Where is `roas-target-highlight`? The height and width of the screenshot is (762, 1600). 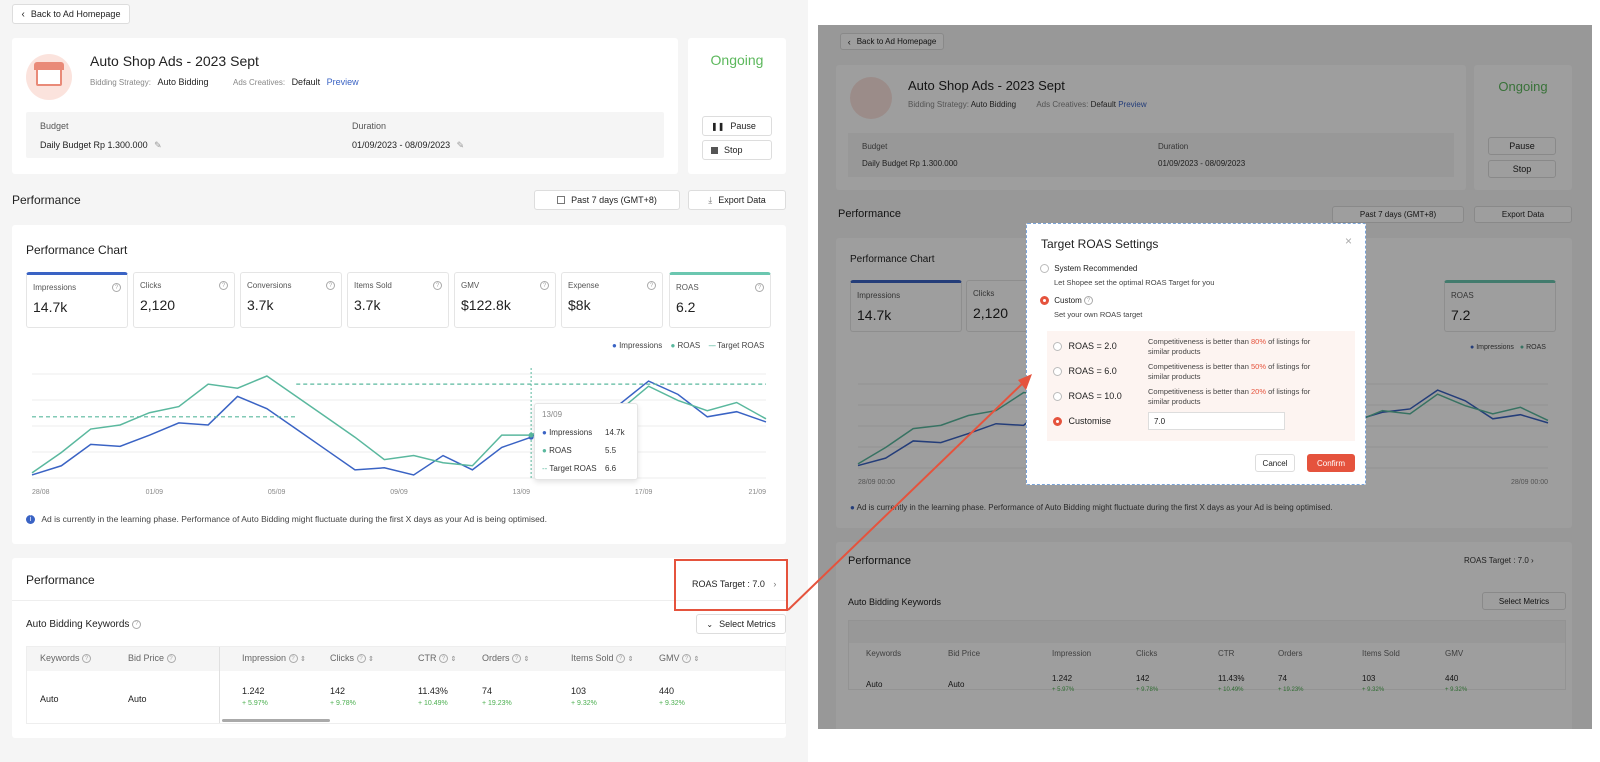 roas-target-highlight is located at coordinates (731, 585).